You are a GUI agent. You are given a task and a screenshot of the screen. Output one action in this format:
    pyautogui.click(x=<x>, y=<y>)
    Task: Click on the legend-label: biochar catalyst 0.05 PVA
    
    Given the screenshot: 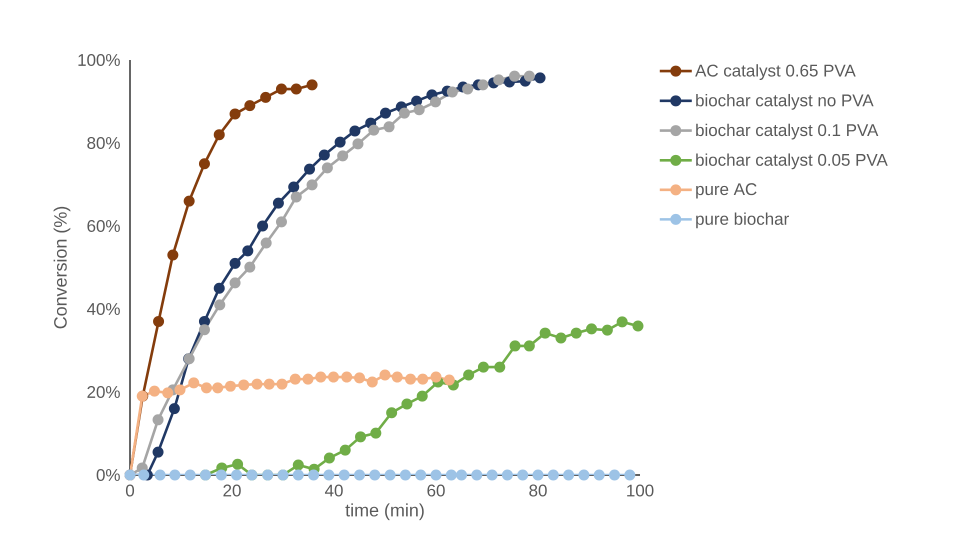 What is the action you would take?
    pyautogui.click(x=792, y=161)
    